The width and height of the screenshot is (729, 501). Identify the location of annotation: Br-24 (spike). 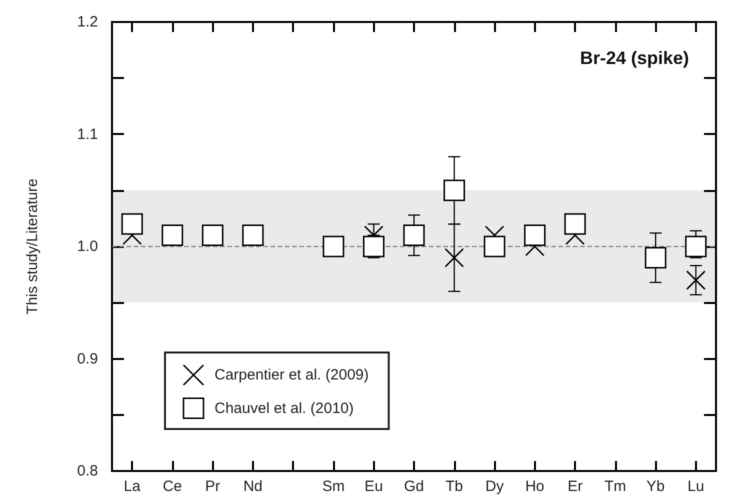
(635, 58).